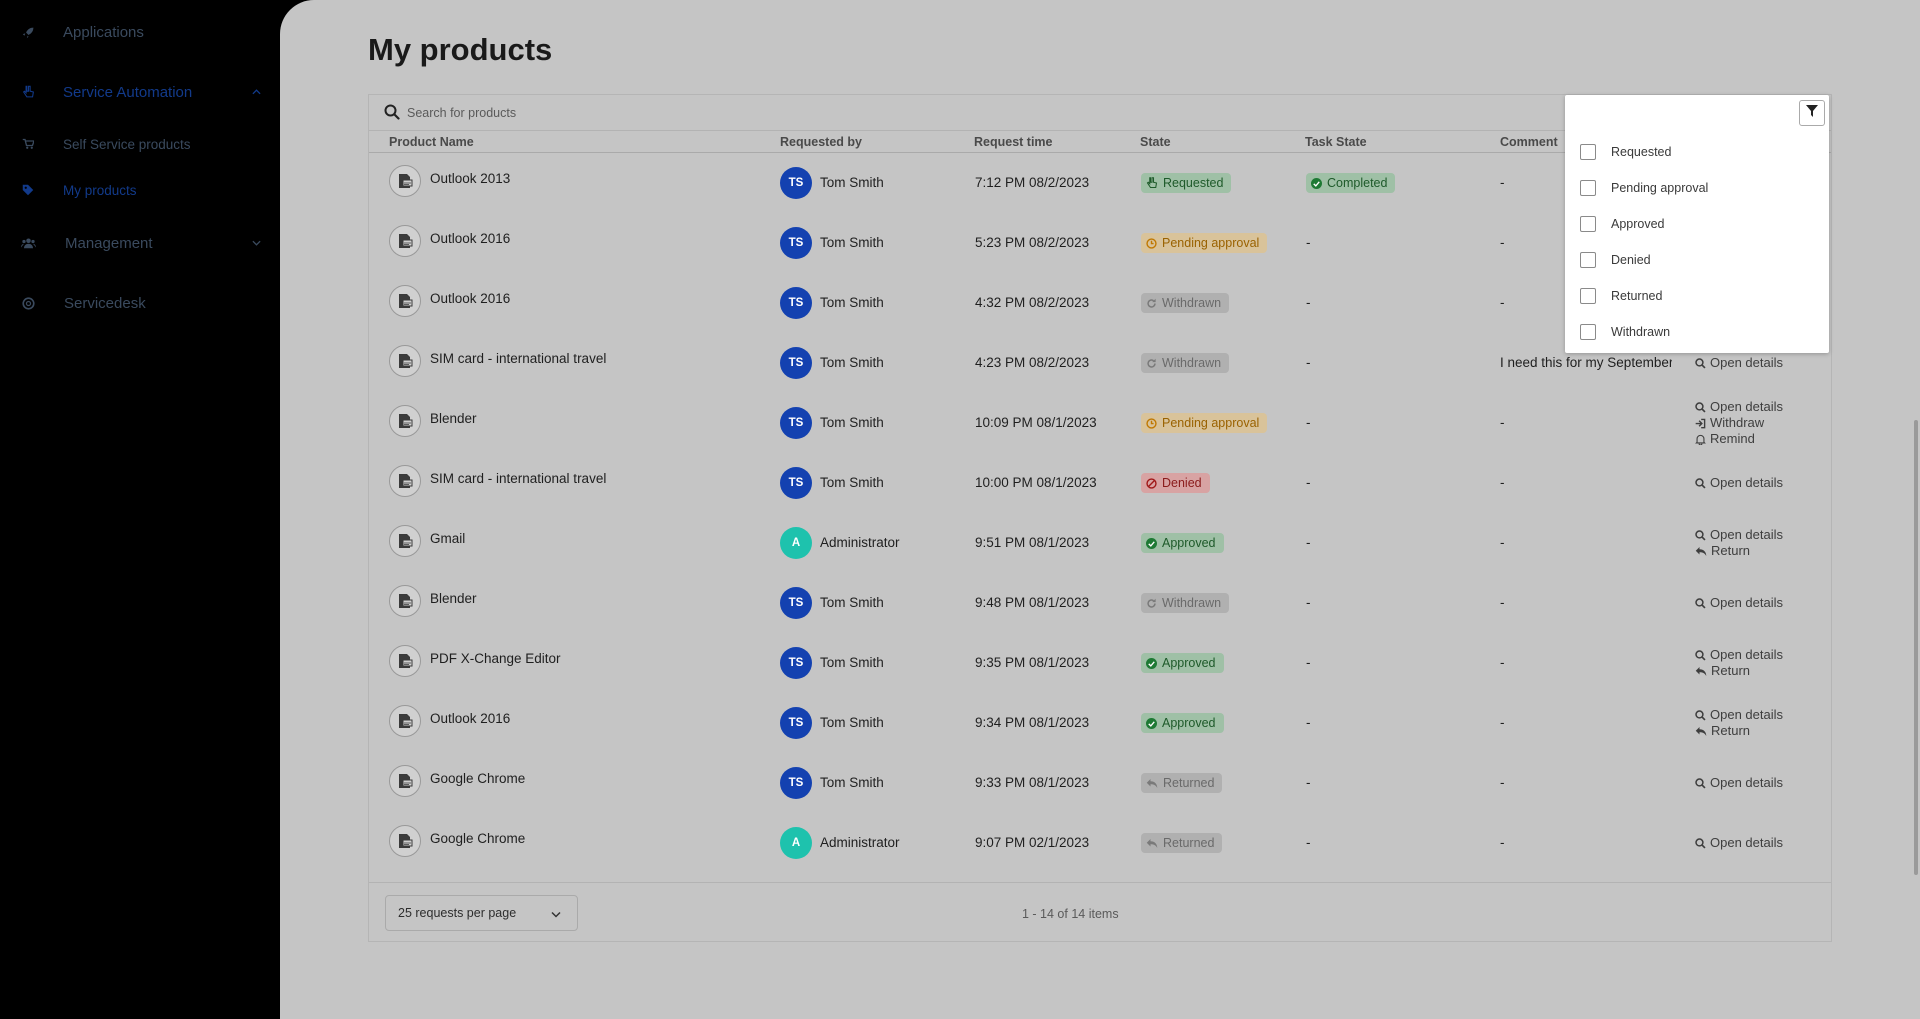 This screenshot has height=1019, width=1920. I want to click on sidebar-item-my-products: My products, so click(140, 190).